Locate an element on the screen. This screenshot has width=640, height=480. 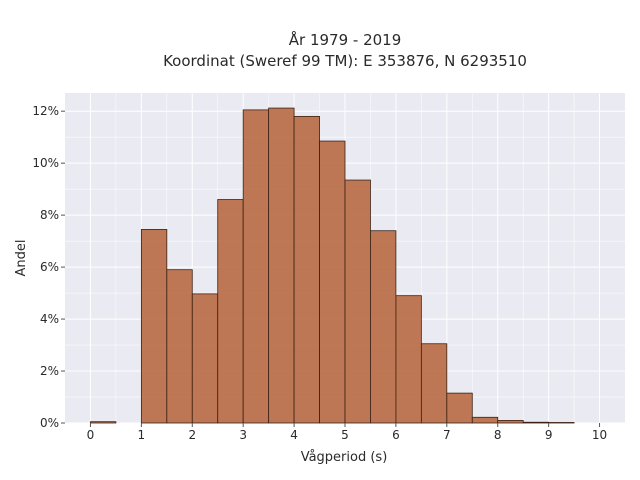
x-tick-label: 9 is located at coordinates (549, 435).